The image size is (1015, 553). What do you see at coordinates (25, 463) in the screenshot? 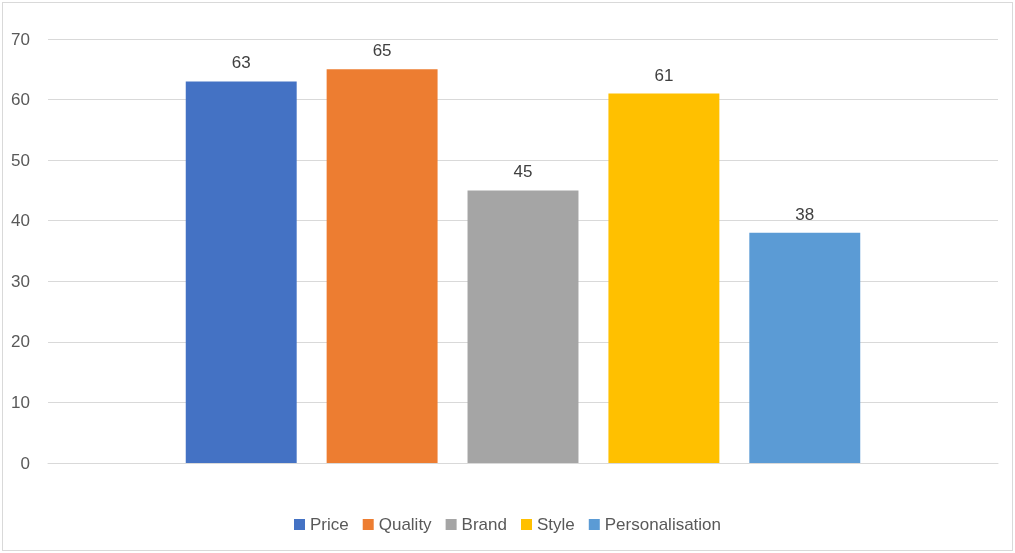
I see `y-tick-label: 0` at bounding box center [25, 463].